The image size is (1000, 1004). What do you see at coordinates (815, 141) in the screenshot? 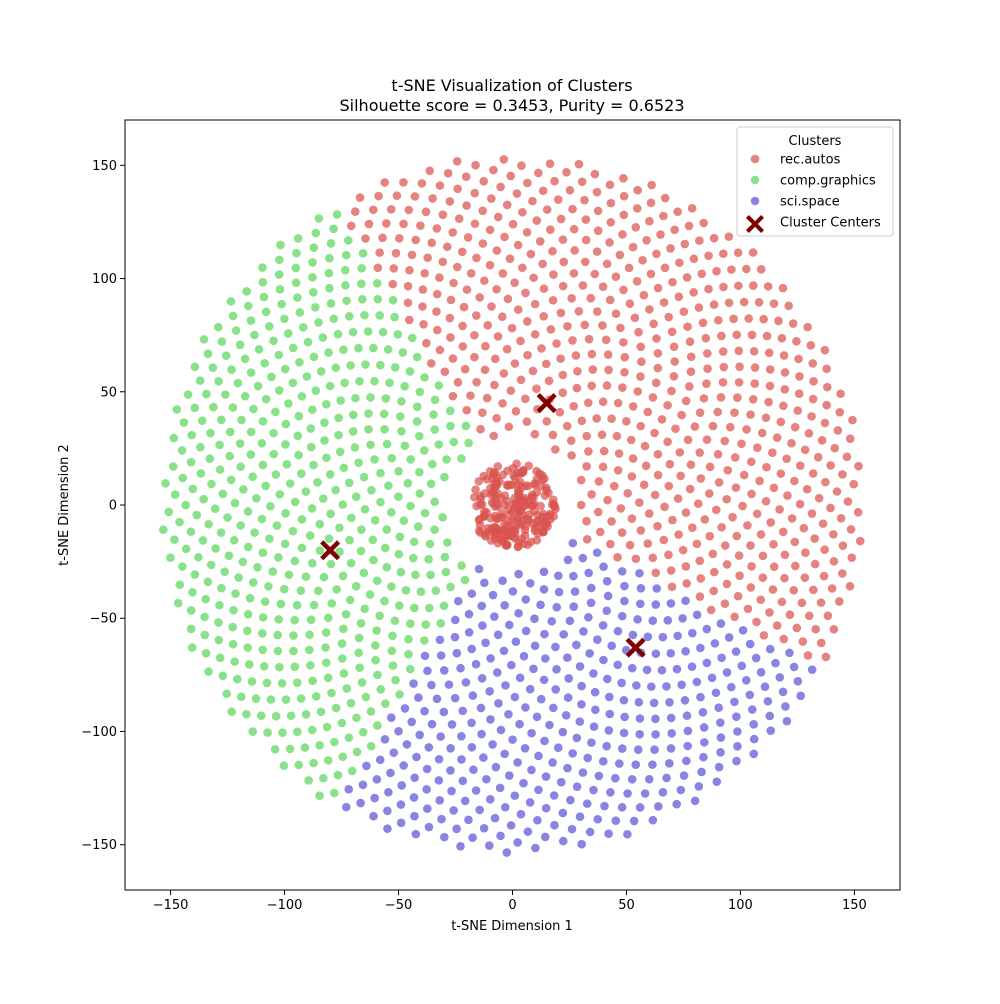
I see `legend-title: Clusters` at bounding box center [815, 141].